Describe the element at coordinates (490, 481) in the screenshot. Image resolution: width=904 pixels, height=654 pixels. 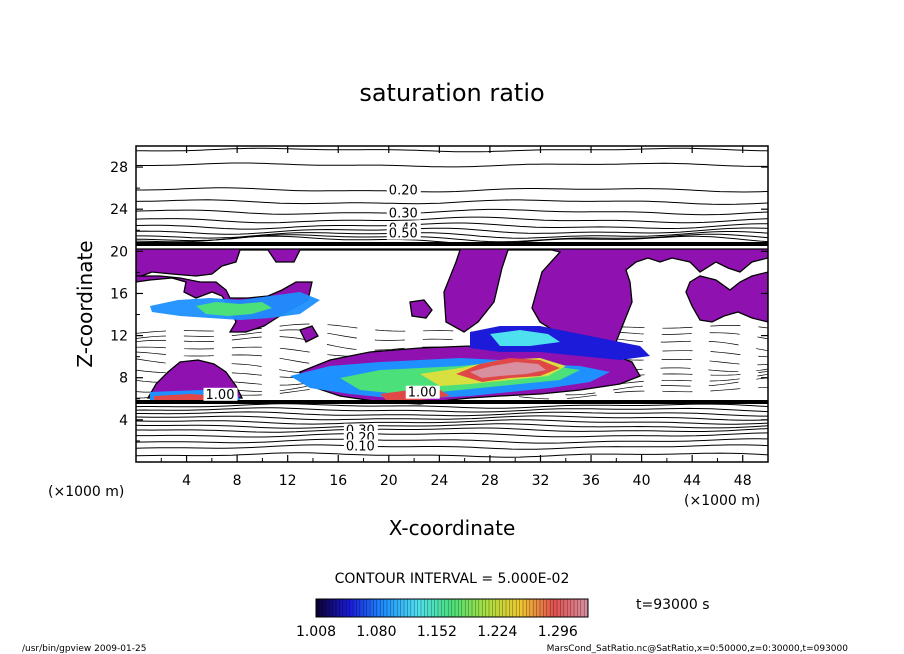
I see `x-tick-label: 28` at that location.